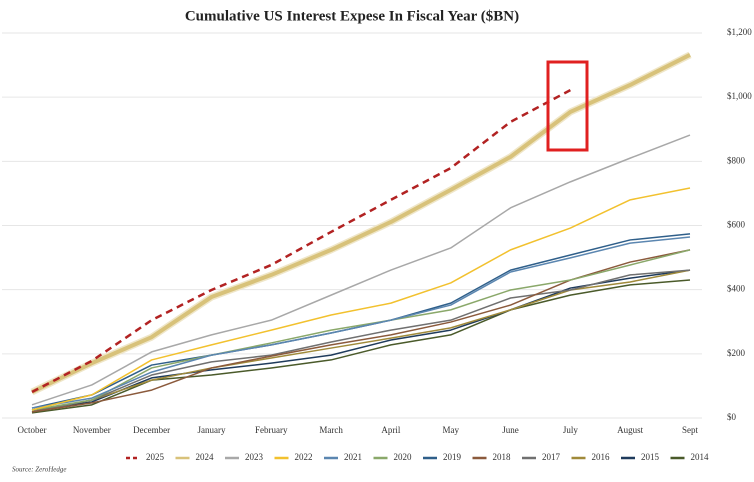 The width and height of the screenshot is (754, 482). I want to click on x-tick-label: October, so click(32, 430).